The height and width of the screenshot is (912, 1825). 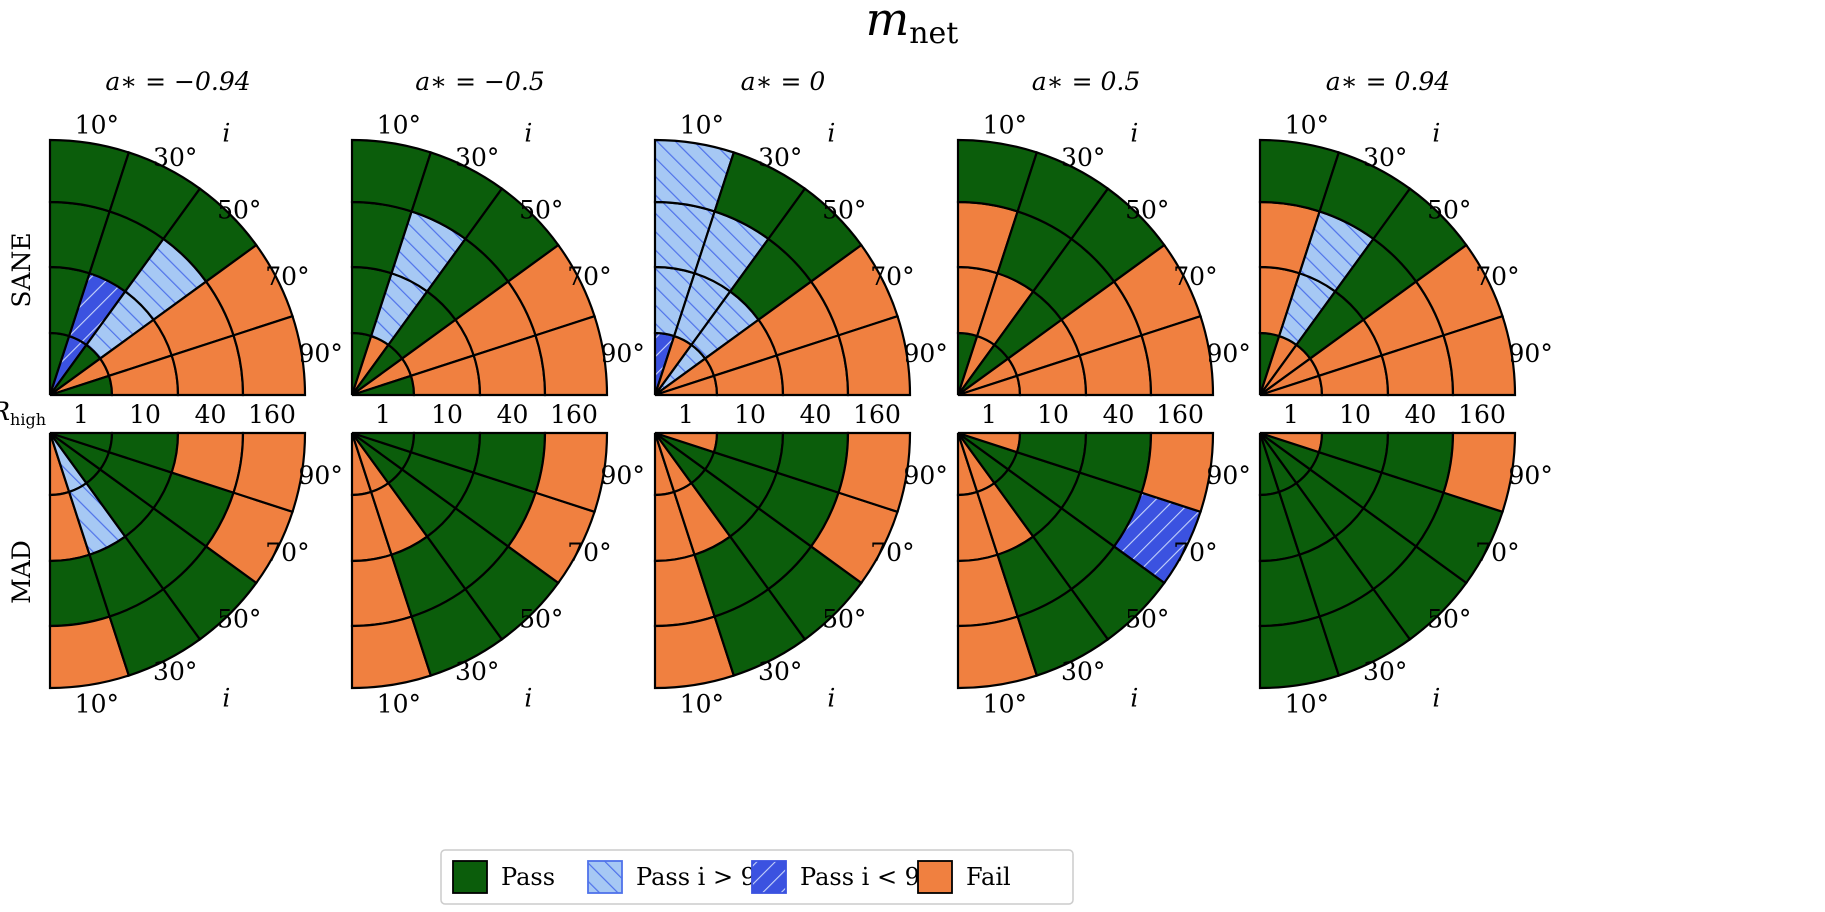 What do you see at coordinates (177, 81) in the screenshot?
I see `column-label-0: a∗ = −0.94` at bounding box center [177, 81].